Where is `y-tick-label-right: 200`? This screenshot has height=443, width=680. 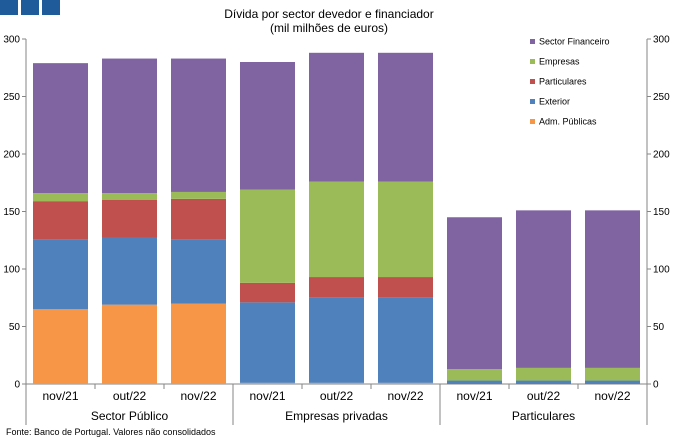 y-tick-label-right: 200 is located at coordinates (661, 155).